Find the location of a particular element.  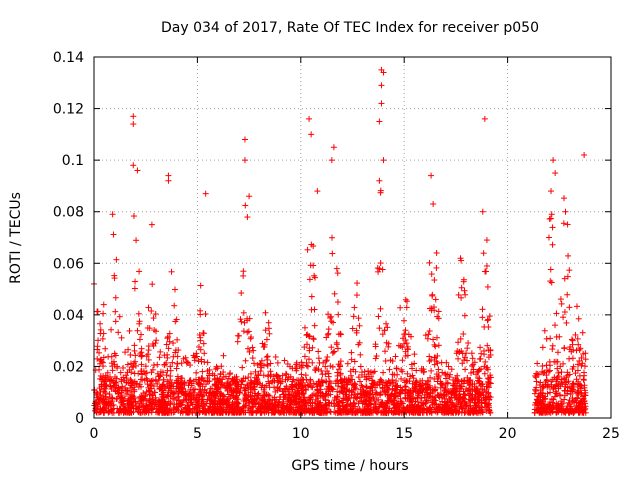

x-tick-label: 5 is located at coordinates (197, 434).